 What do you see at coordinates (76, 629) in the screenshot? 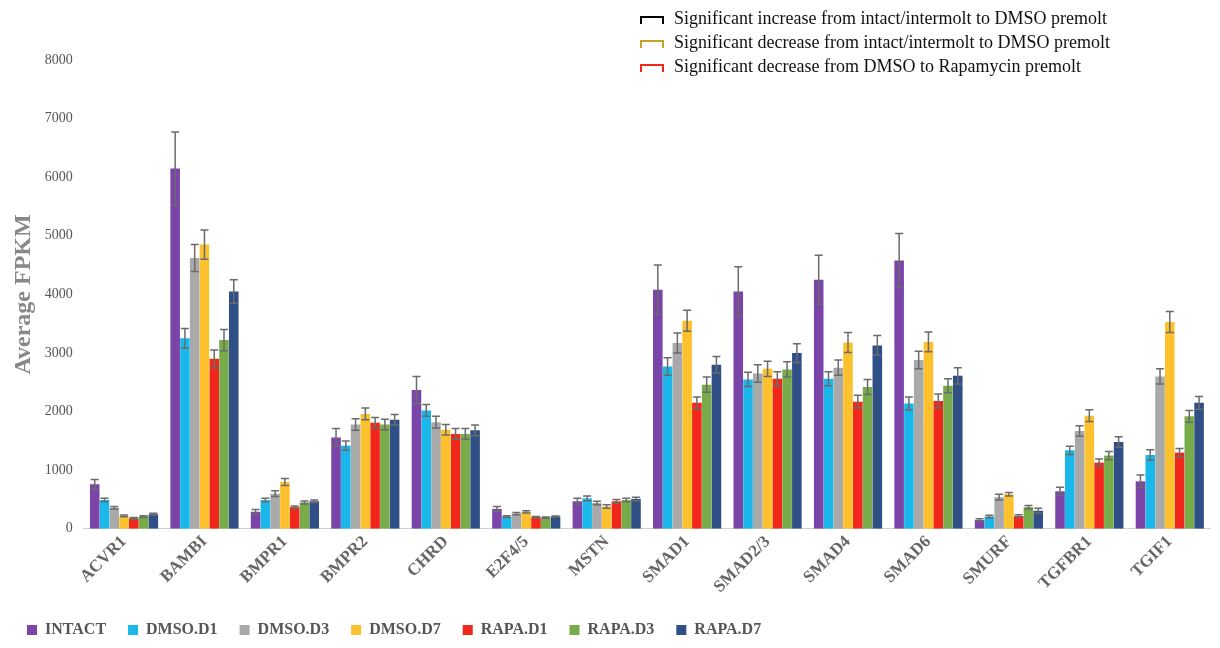
I see `legend-label: INTACT` at bounding box center [76, 629].